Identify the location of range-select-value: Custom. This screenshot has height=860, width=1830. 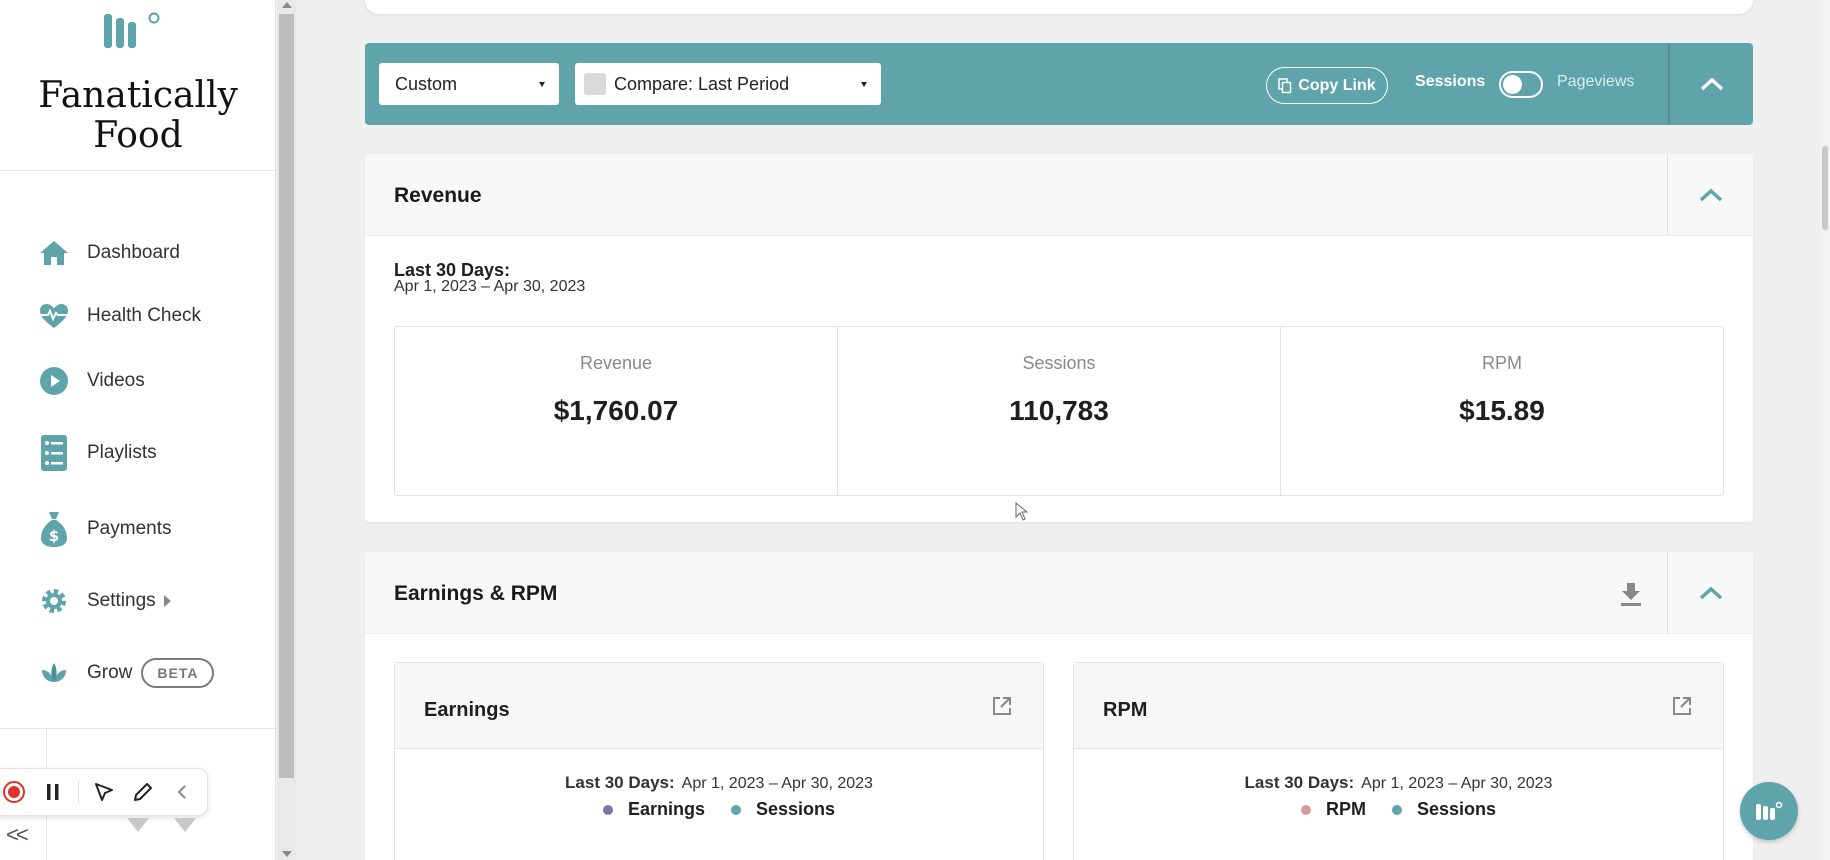
(426, 83).